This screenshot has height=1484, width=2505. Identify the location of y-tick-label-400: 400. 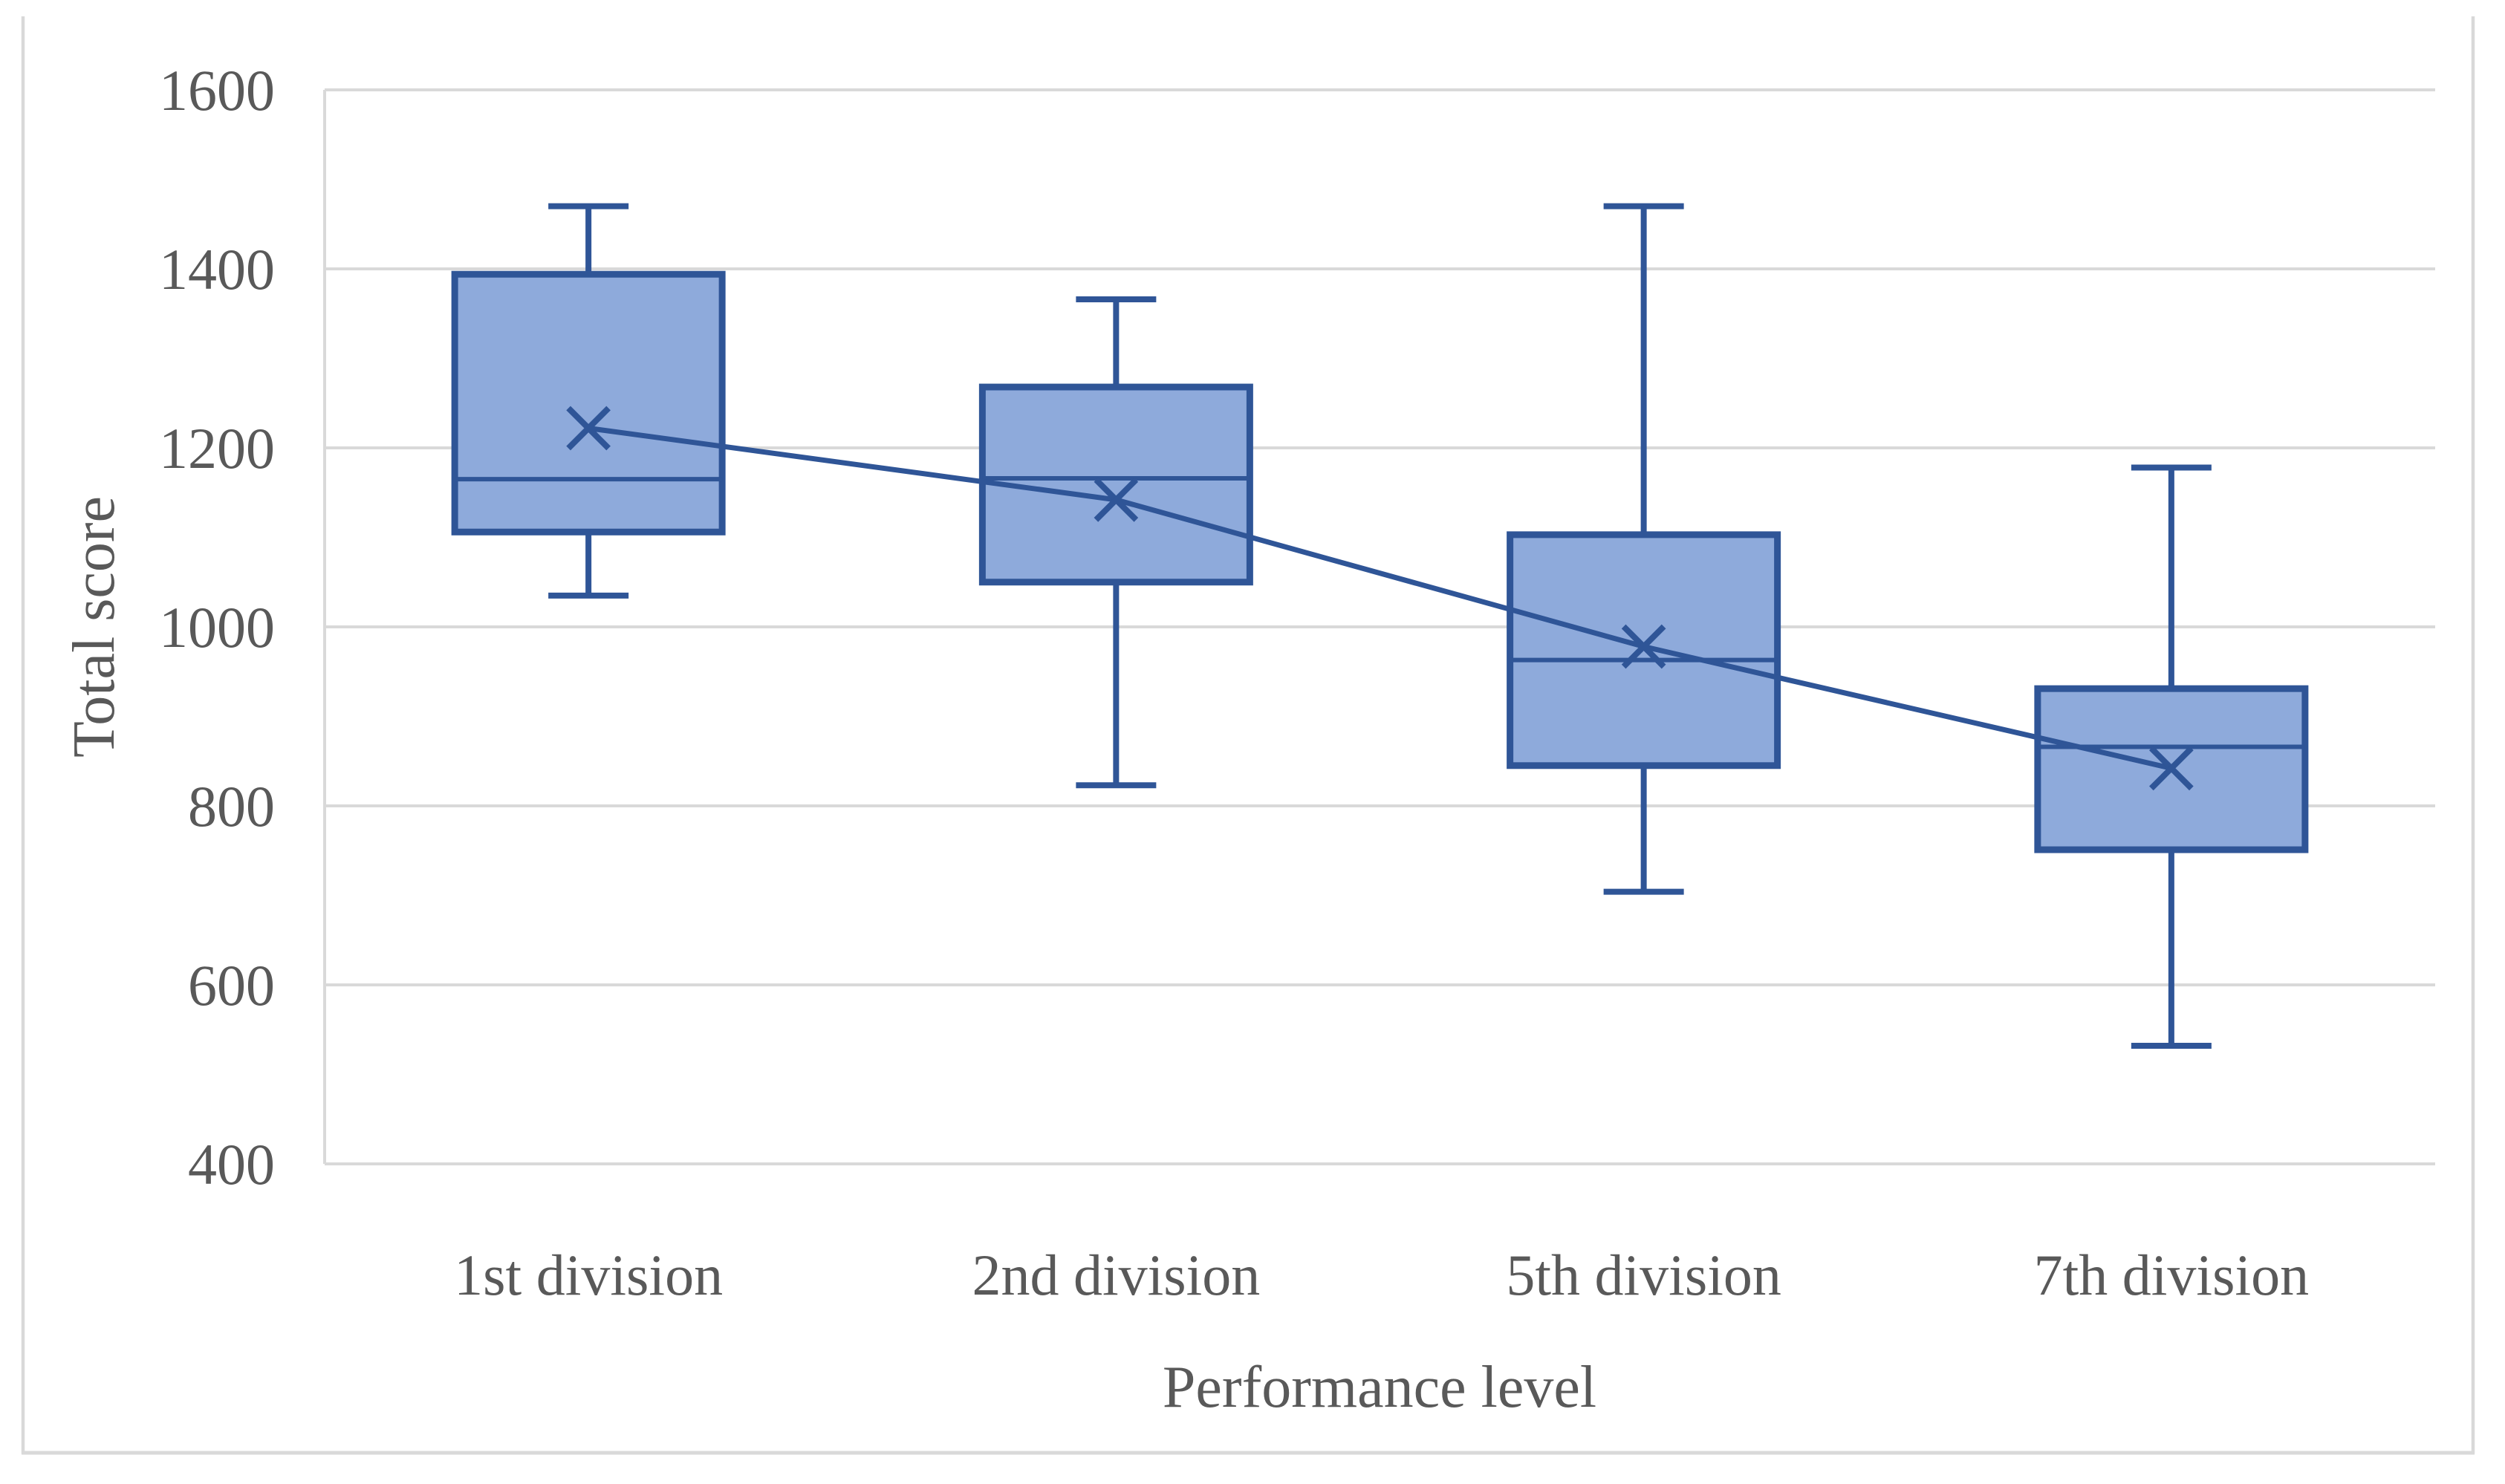
(232, 1164).